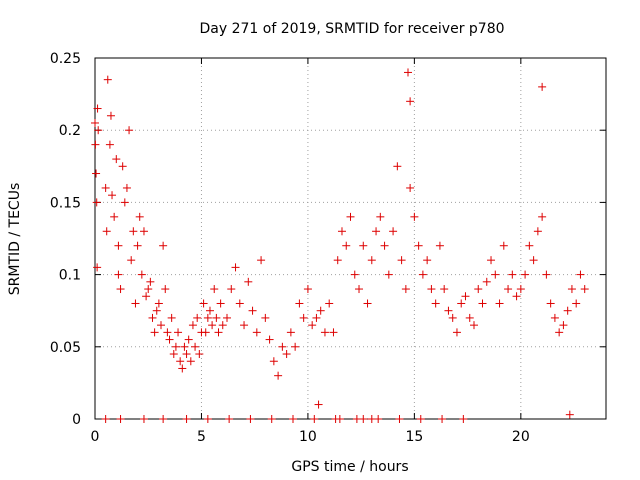  What do you see at coordinates (349, 467) in the screenshot?
I see `x-axis-label: GPS time / hours` at bounding box center [349, 467].